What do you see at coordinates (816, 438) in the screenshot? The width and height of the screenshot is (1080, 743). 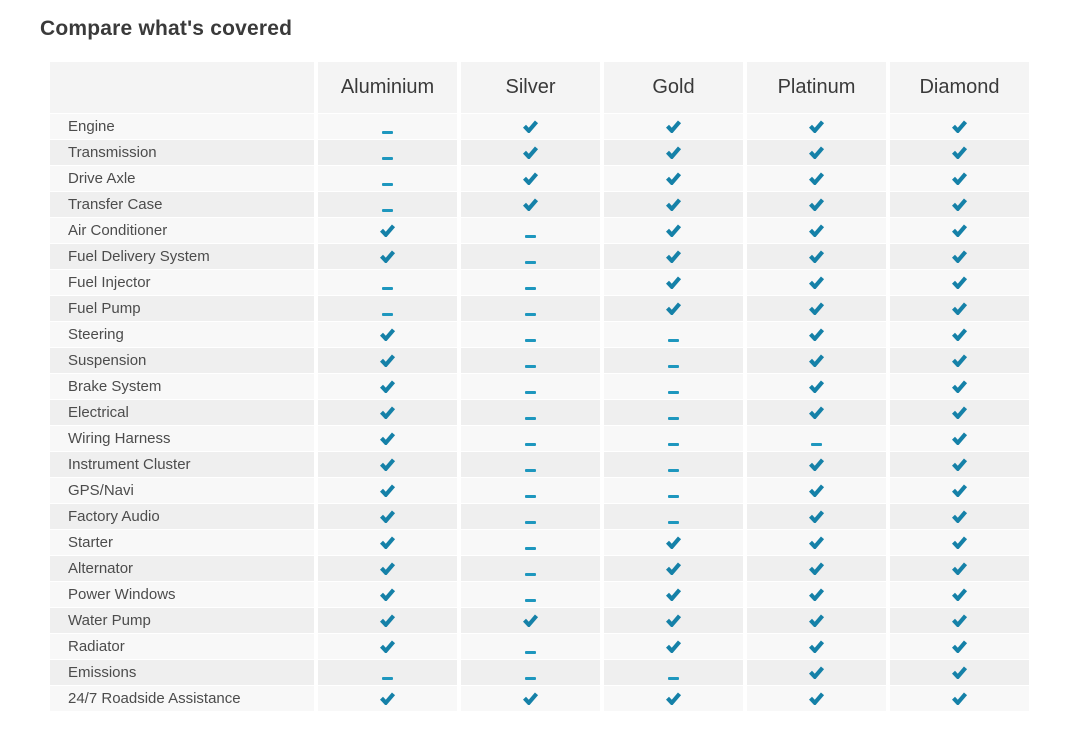 I see `cell-platinum-not-covered` at bounding box center [816, 438].